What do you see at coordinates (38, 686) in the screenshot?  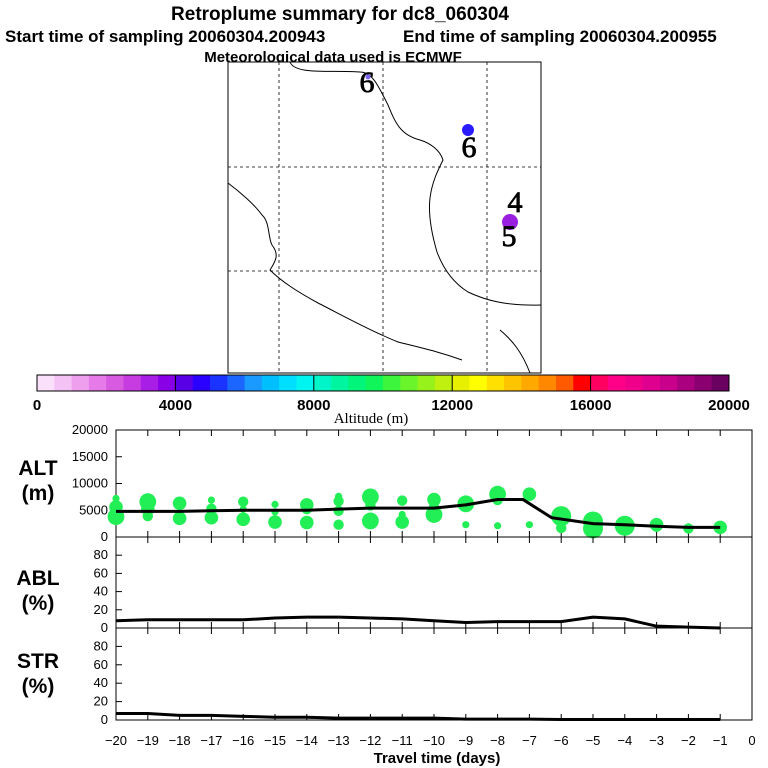 I see `panel-unit: (%)` at bounding box center [38, 686].